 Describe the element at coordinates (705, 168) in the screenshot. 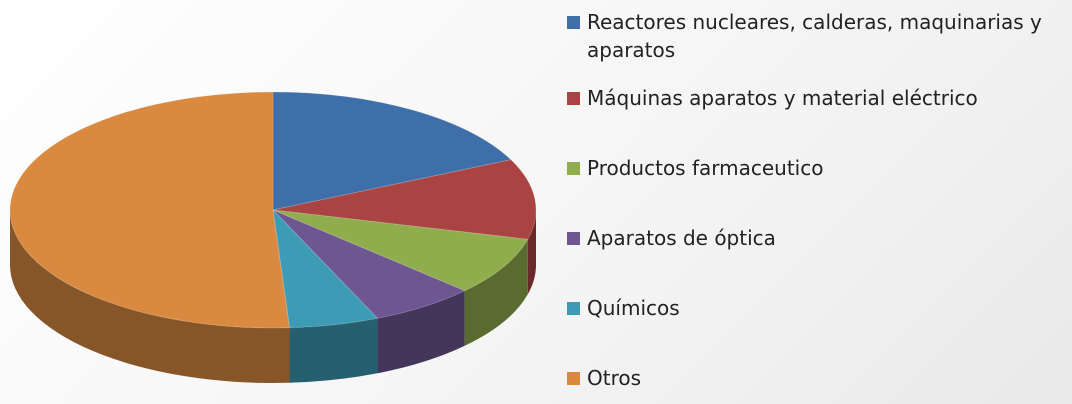

I see `legend-label: Productos farmaceutico` at that location.